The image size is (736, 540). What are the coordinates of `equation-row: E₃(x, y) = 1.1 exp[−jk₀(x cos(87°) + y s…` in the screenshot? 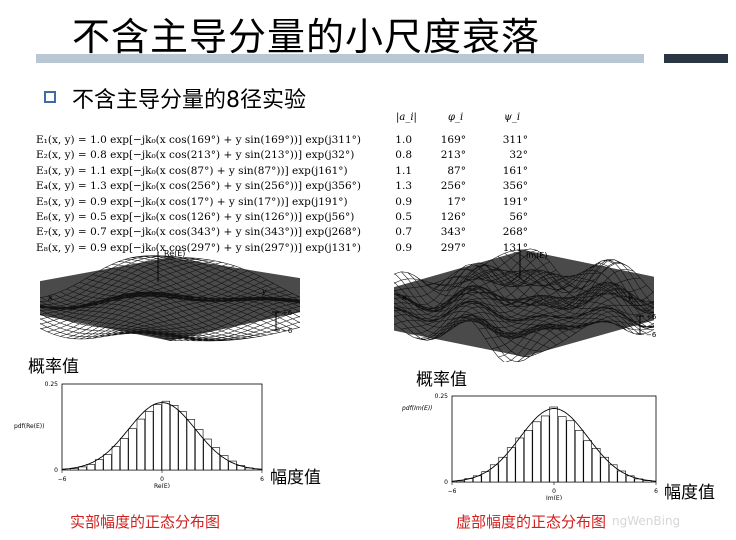 It's located at (192, 170).